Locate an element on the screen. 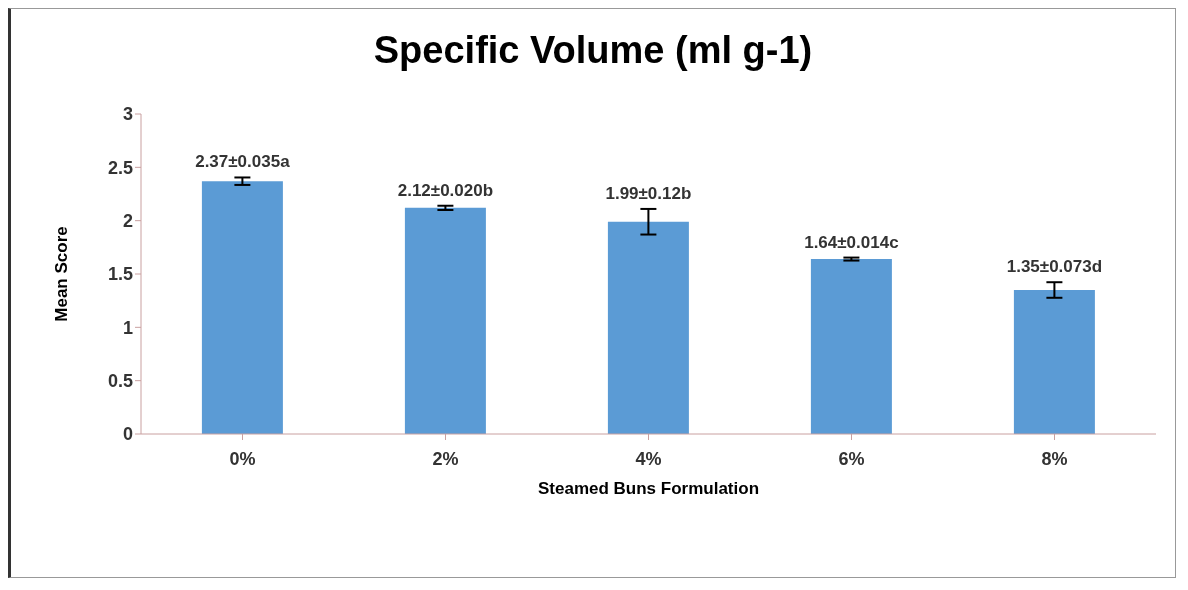  y-tick-label: 1 is located at coordinates (127, 327).